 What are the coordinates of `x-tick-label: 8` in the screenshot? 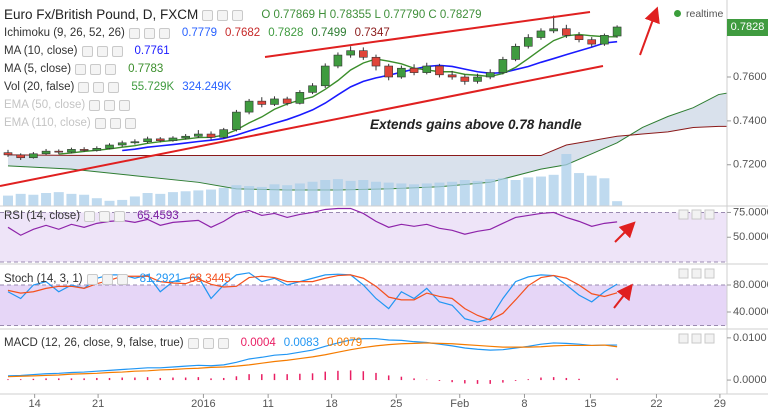 It's located at (524, 404).